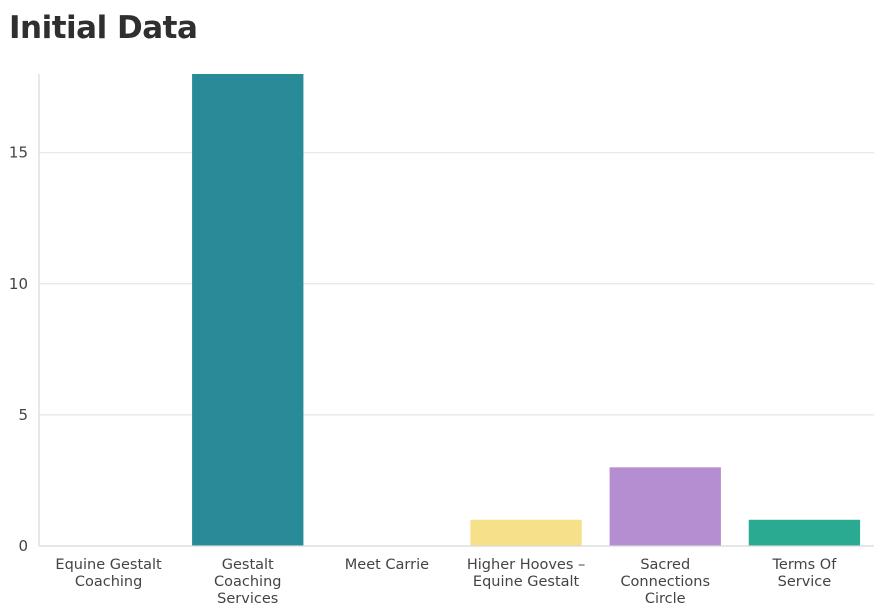 This screenshot has height=616, width=889. Describe the element at coordinates (18, 153) in the screenshot. I see `y-tick-label: 15` at that location.